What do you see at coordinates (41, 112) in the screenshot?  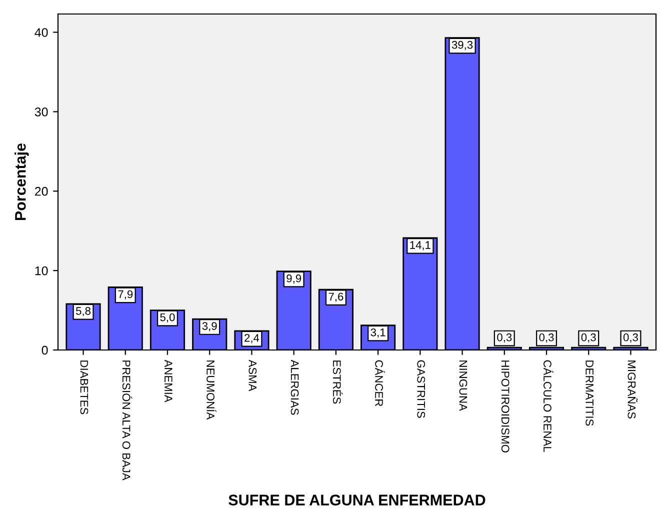 I see `y-tick-label: 30` at bounding box center [41, 112].